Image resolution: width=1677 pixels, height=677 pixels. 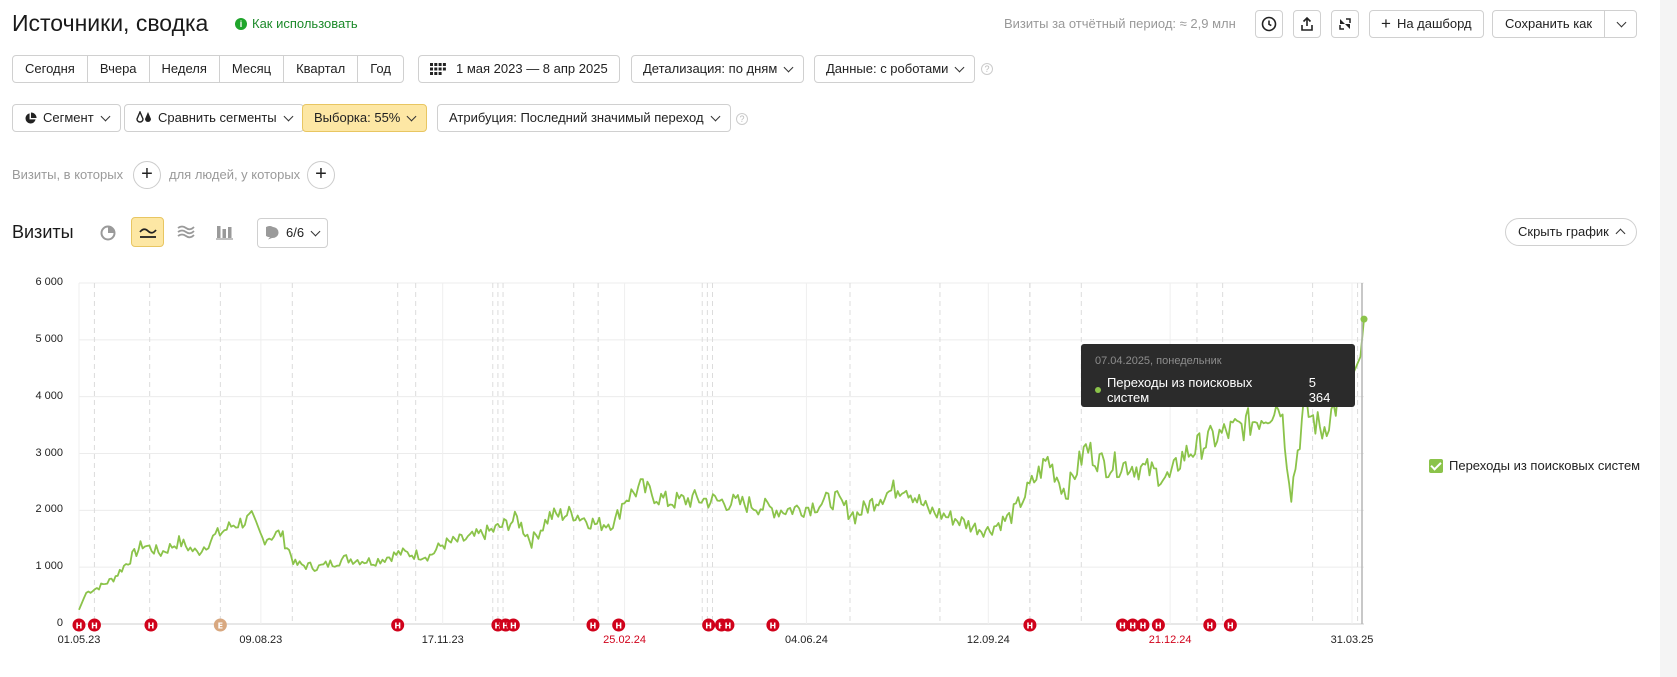 I want to click on segment-label: Сегмент, so click(x=68, y=117).